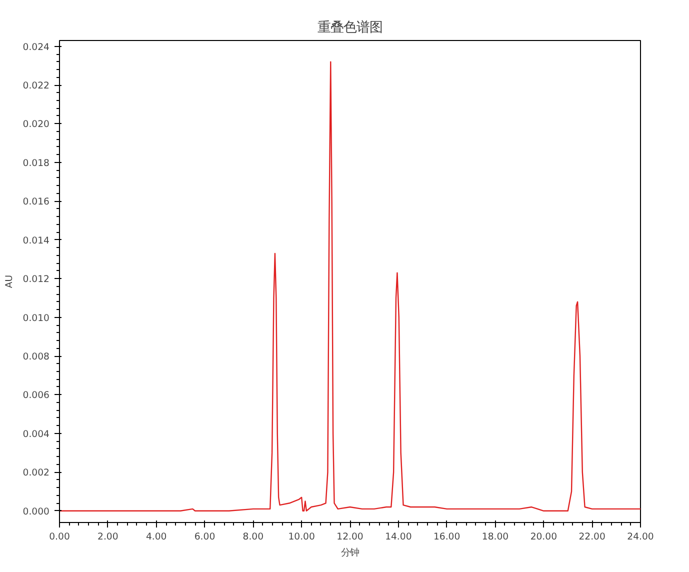 The height and width of the screenshot is (572, 689). I want to click on y-tick-label: 0.002, so click(36, 473).